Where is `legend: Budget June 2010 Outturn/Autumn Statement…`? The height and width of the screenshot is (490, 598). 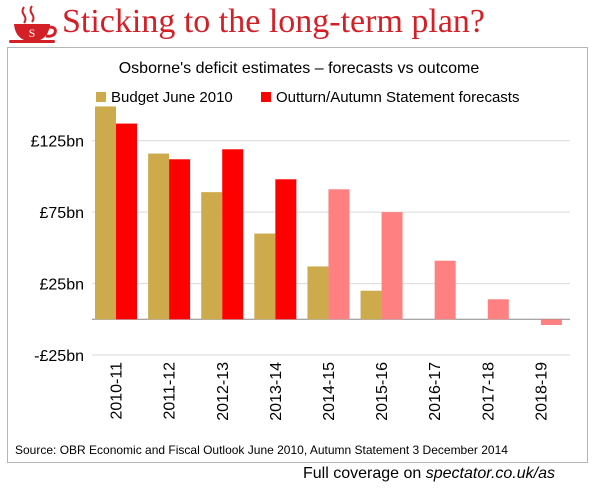 legend: Budget June 2010 Outturn/Autumn Statement… is located at coordinates (307, 97).